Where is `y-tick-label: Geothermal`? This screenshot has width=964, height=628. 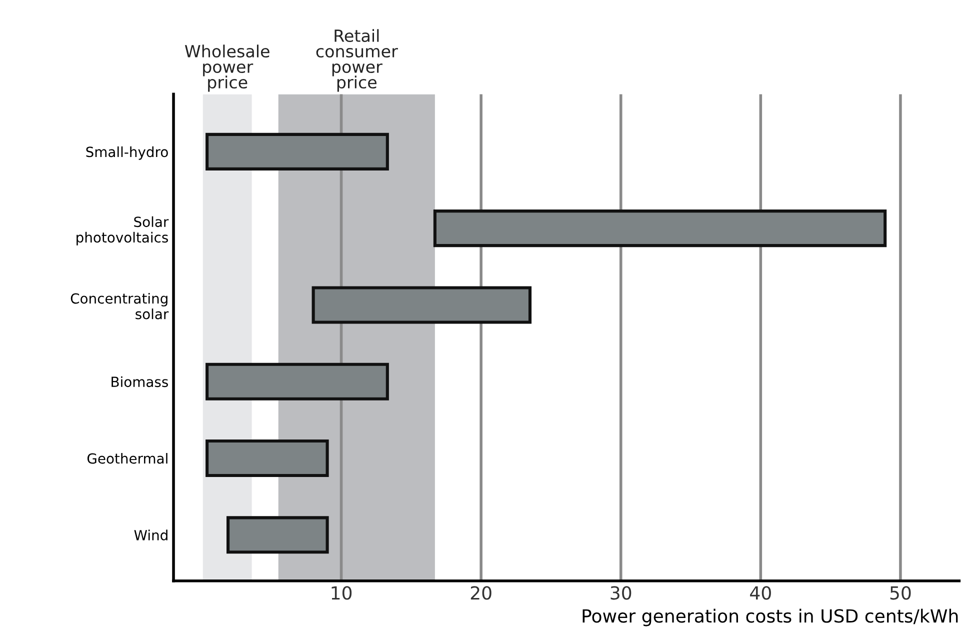 y-tick-label: Geothermal is located at coordinates (127, 458).